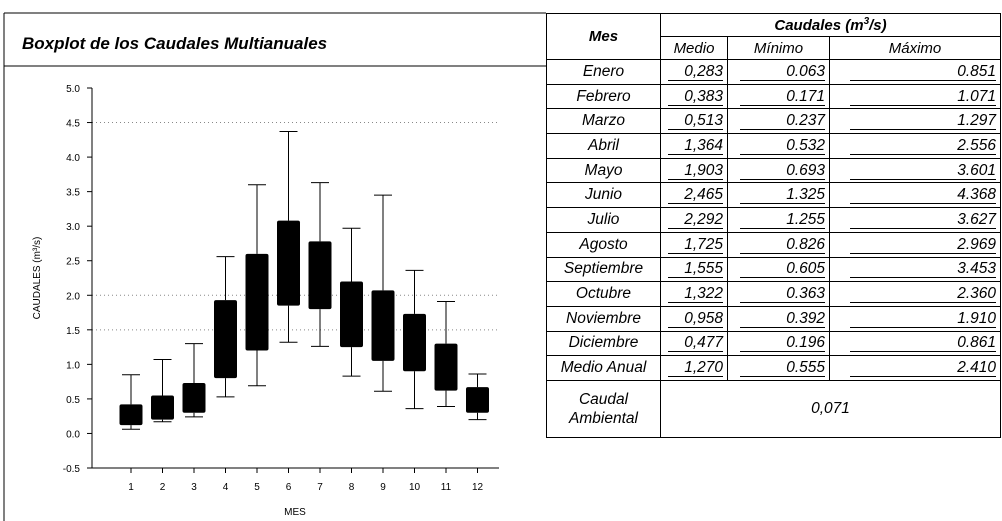 This screenshot has width=1002, height=521. I want to click on header-mes: Mes, so click(603, 36).